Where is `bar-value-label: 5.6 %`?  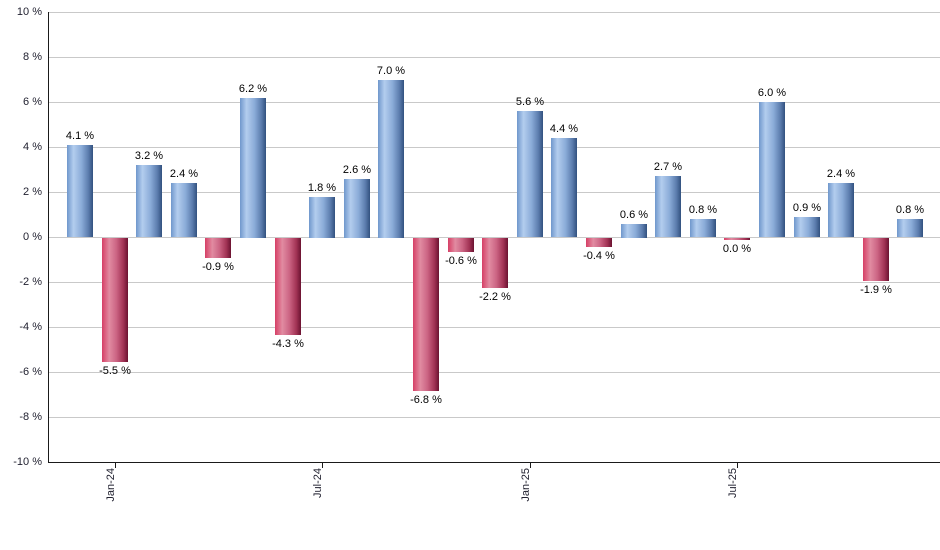 bar-value-label: 5.6 % is located at coordinates (530, 102).